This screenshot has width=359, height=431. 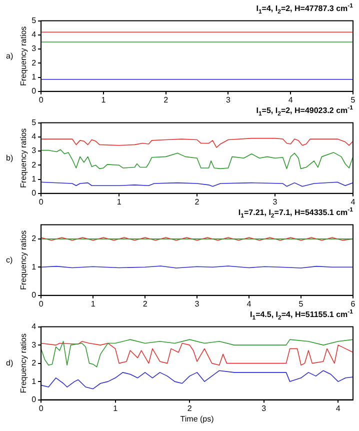 What do you see at coordinates (9, 259) in the screenshot?
I see `text: c)` at bounding box center [9, 259].